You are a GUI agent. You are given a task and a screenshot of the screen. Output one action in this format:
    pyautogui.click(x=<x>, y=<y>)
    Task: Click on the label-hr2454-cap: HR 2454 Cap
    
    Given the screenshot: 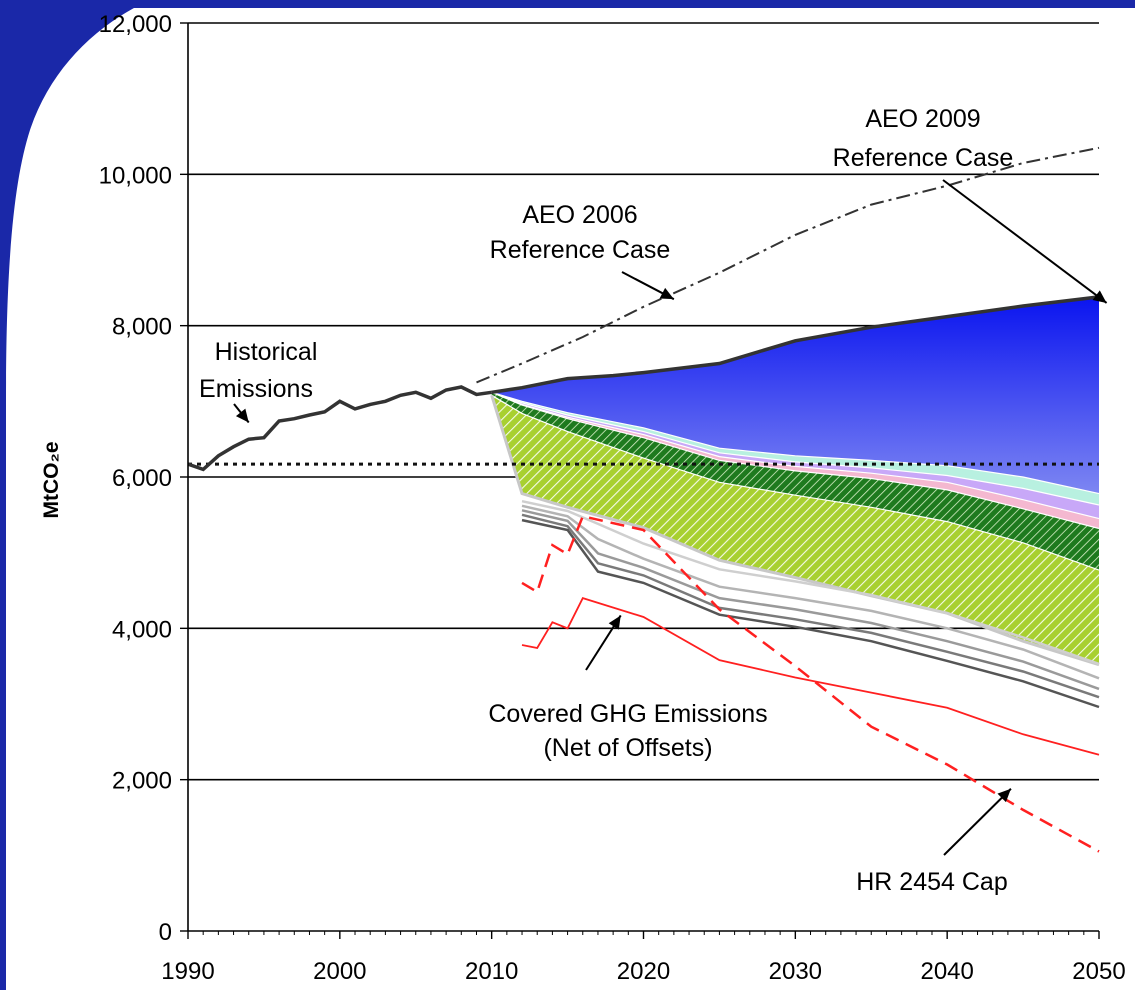 What is the action you would take?
    pyautogui.click(x=931, y=882)
    